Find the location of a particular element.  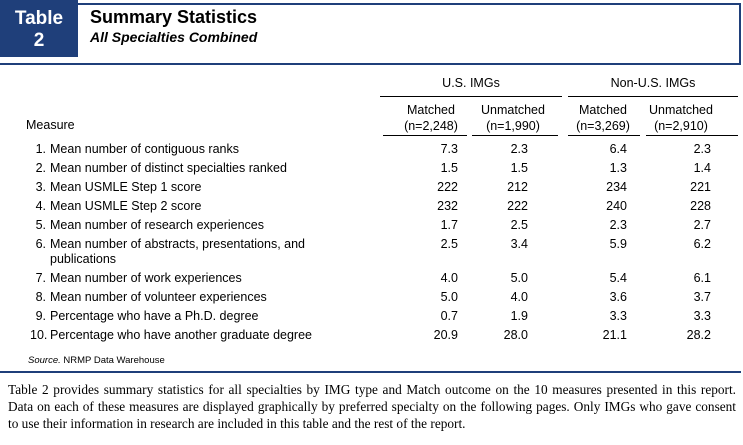

column-header-us-matched-label: Matched is located at coordinates (431, 110).